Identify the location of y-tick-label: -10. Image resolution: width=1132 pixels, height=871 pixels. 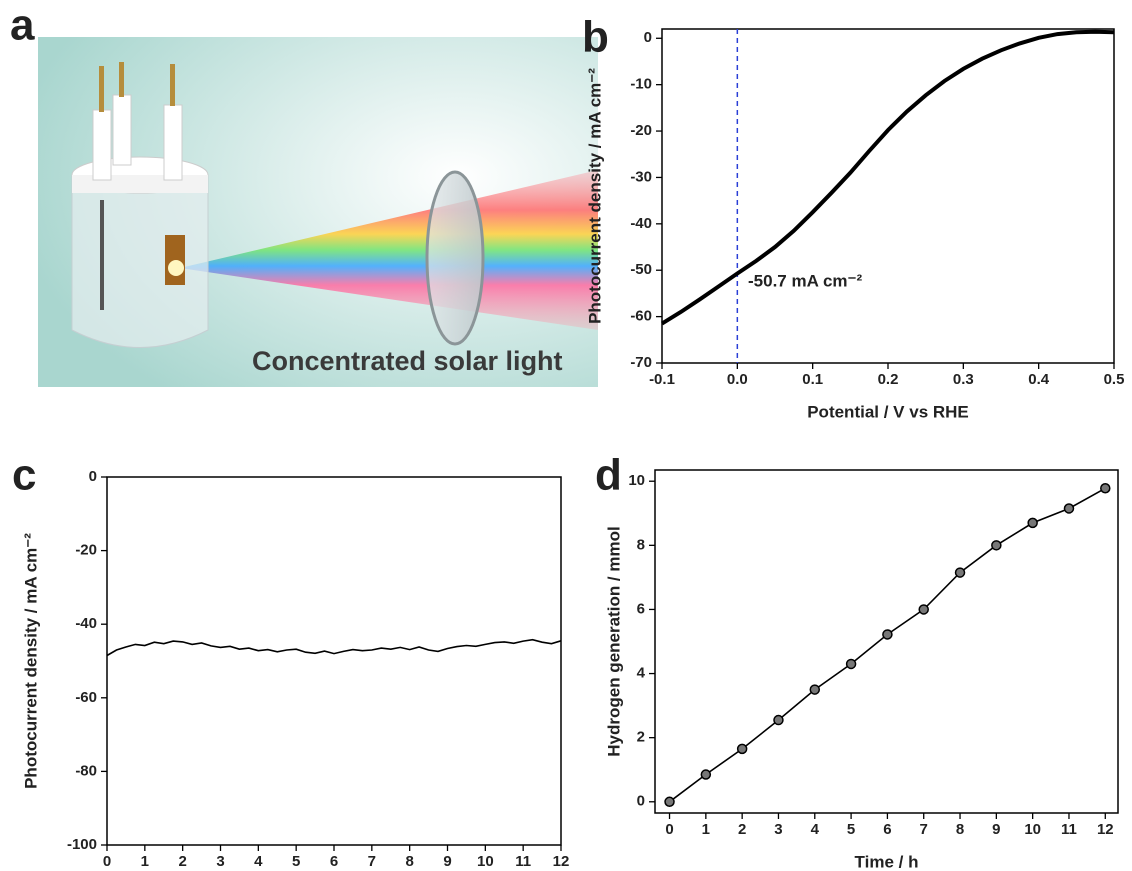
(641, 84).